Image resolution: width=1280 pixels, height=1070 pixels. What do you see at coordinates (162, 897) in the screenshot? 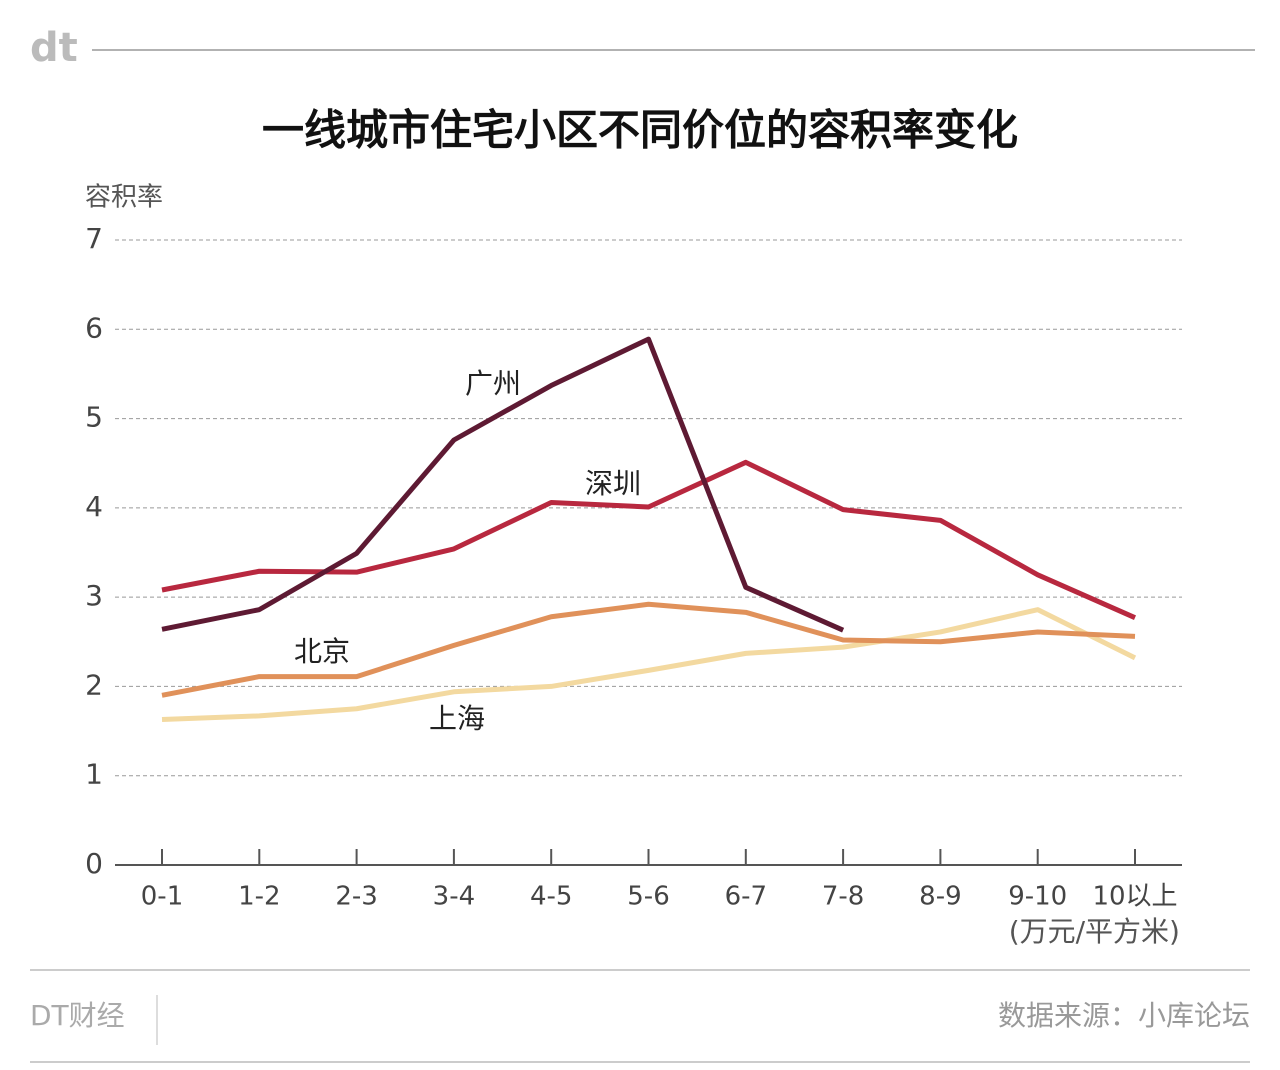
I see `x-tick-label: 0-1` at bounding box center [162, 897].